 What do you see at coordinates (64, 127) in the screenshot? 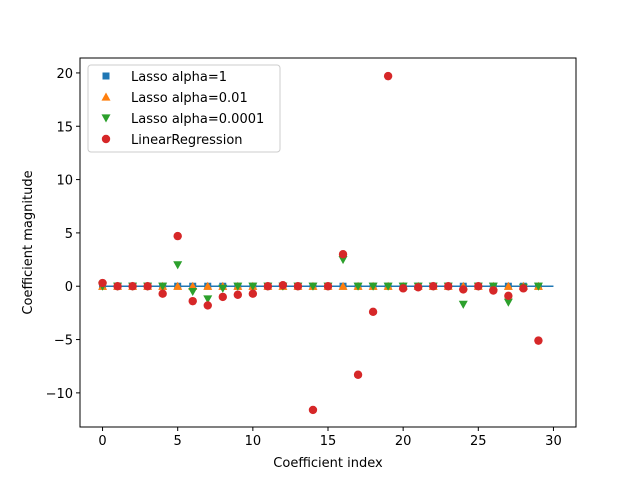
I see `y-tick-label: 15` at bounding box center [64, 127].